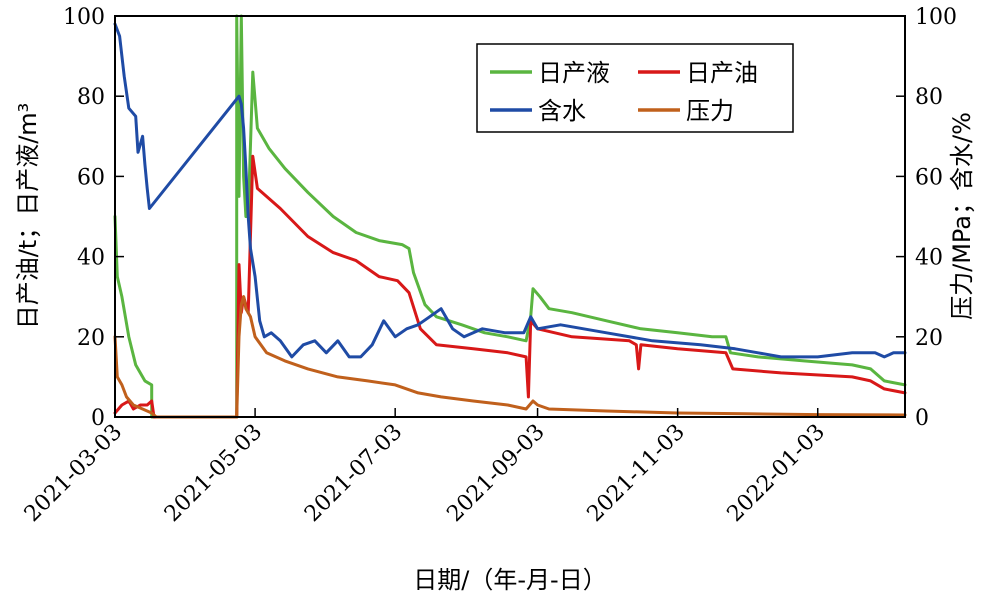 This screenshot has width=1000, height=603. What do you see at coordinates (722, 73) in the screenshot?
I see `legend-label: 日产油` at bounding box center [722, 73].